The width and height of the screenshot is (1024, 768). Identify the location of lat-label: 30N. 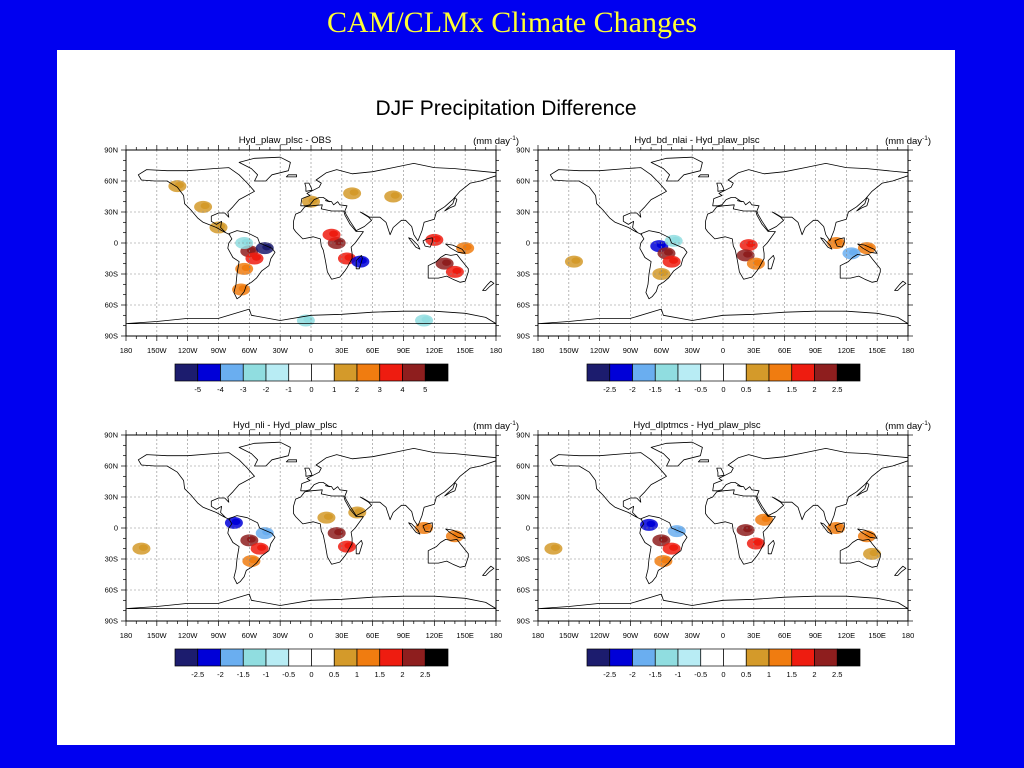
(523, 212).